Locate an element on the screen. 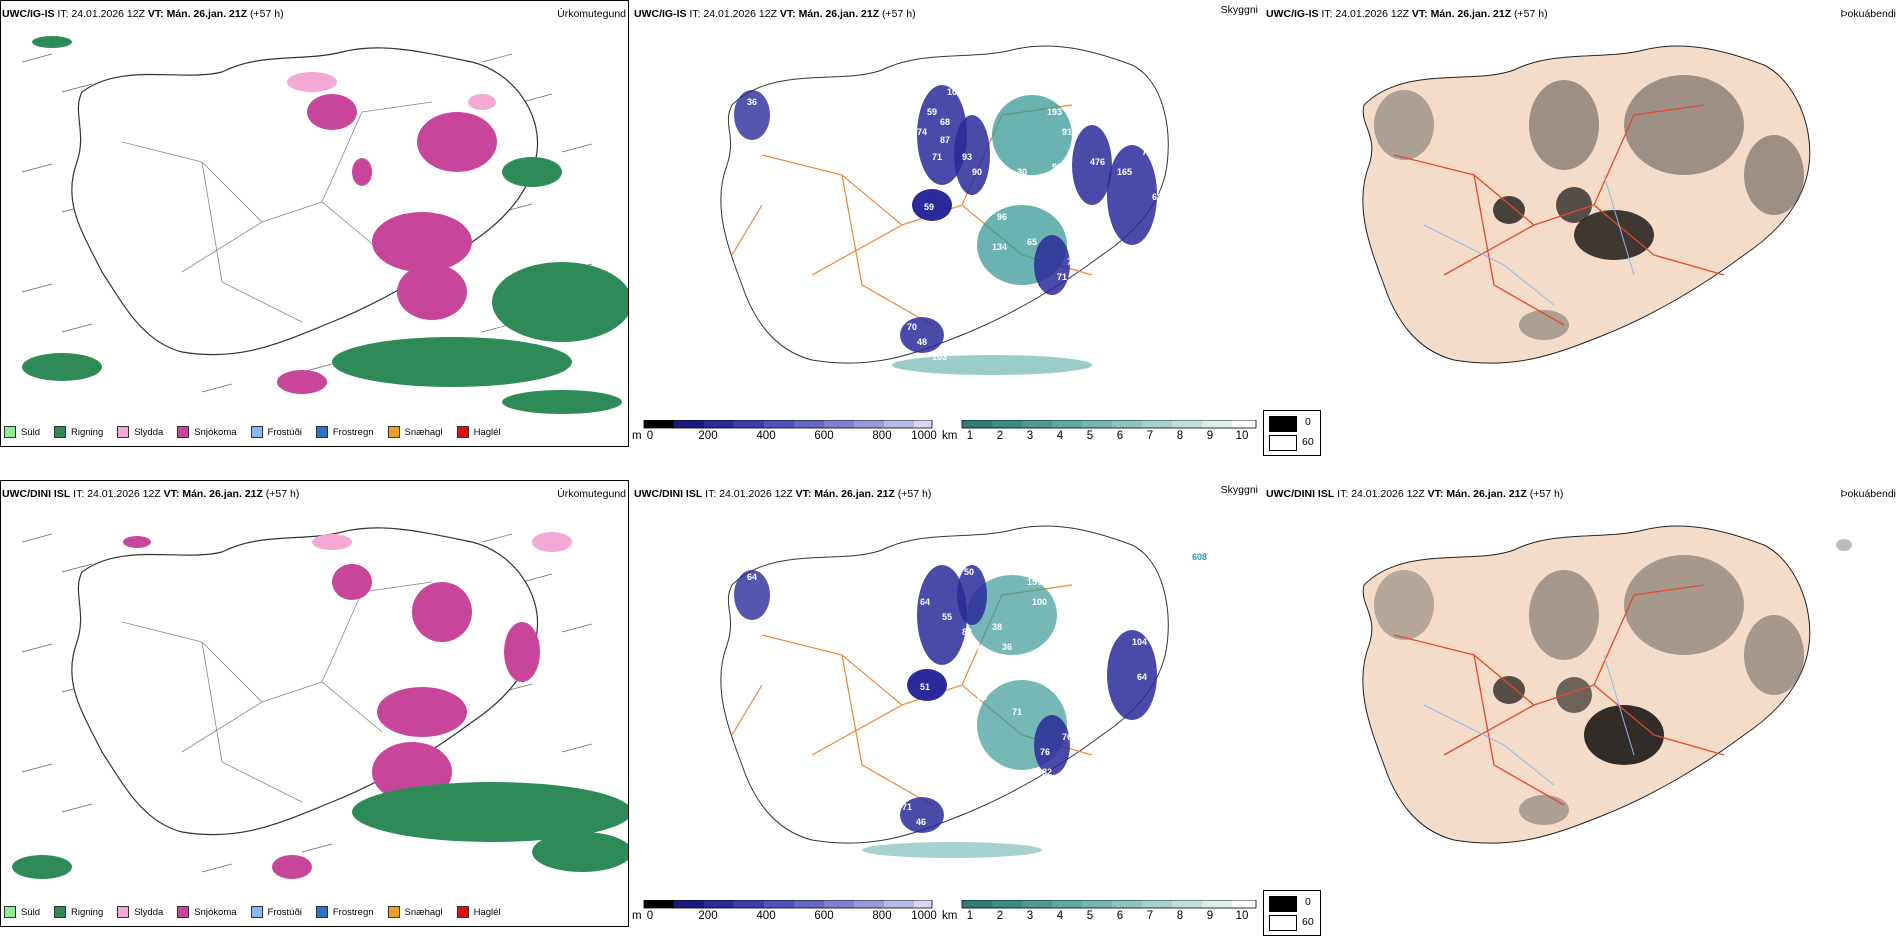  colorbar-m-gradient is located at coordinates (788, 904).